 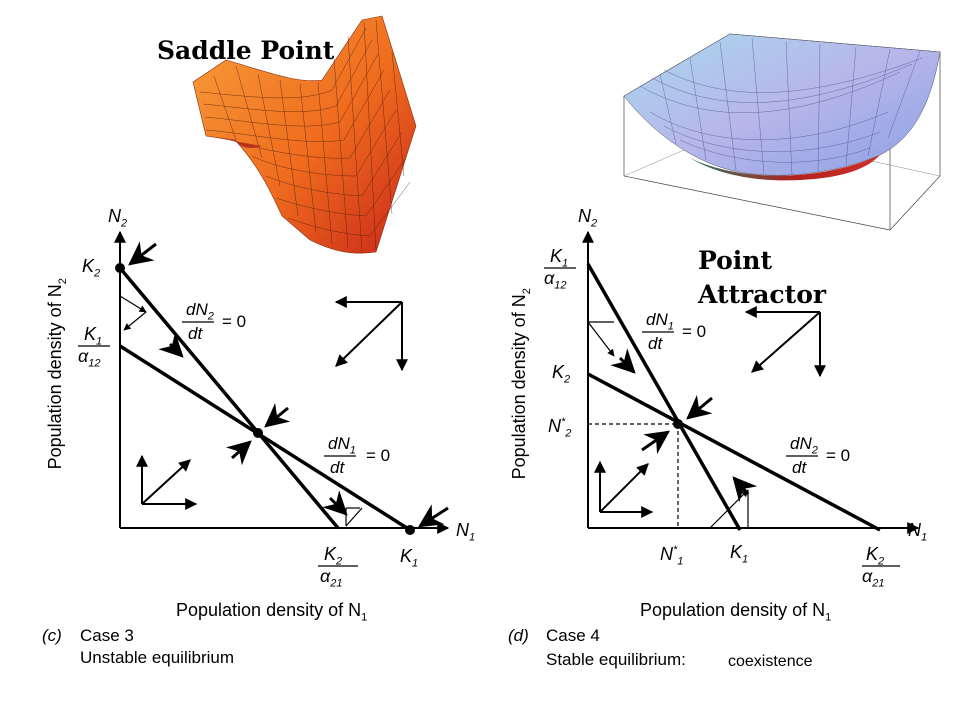 I want to click on panel-c-dn1-eq: = 0, so click(x=378, y=455).